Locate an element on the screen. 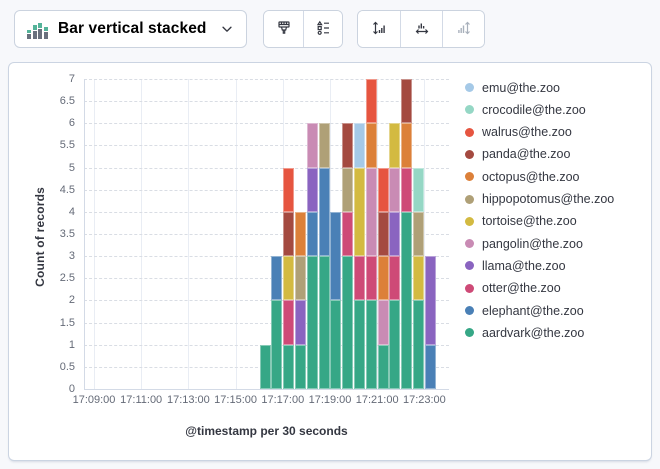 This screenshot has height=469, width=660. left-axis-button is located at coordinates (379, 29).